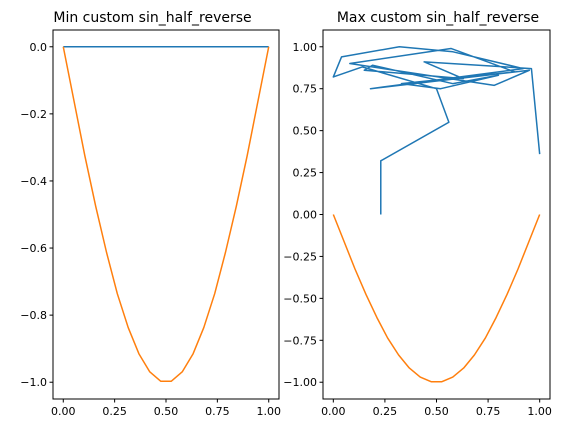 Image resolution: width=567 pixels, height=433 pixels. Describe the element at coordinates (33, 382) in the screenshot. I see `y-tick-label: −1.0` at that location.